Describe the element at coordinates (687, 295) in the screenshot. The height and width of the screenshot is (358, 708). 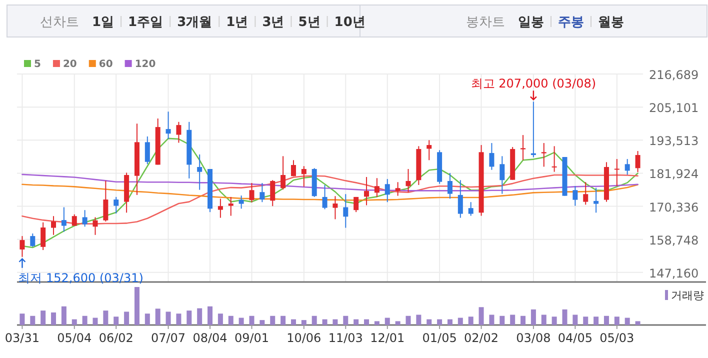
I see `legend-bar: 거래량` at that location.